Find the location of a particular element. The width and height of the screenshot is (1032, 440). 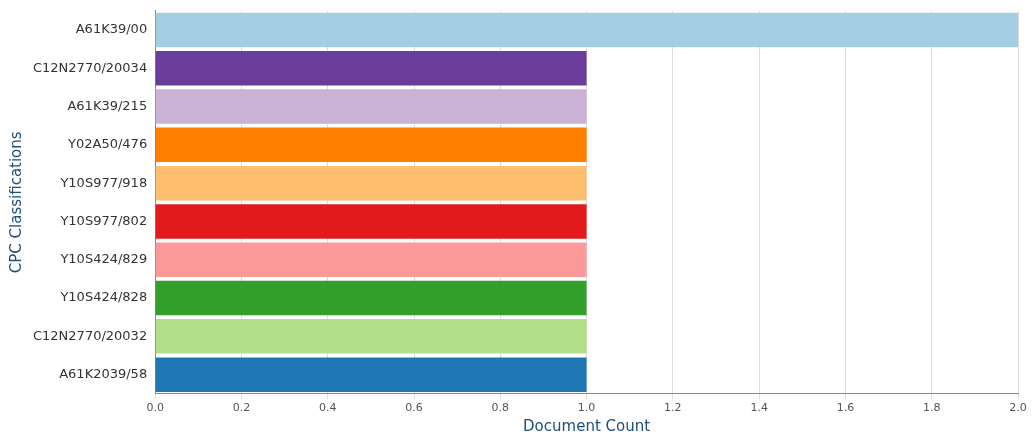

y-tick-label: Y10S424/828 is located at coordinates (103, 297).